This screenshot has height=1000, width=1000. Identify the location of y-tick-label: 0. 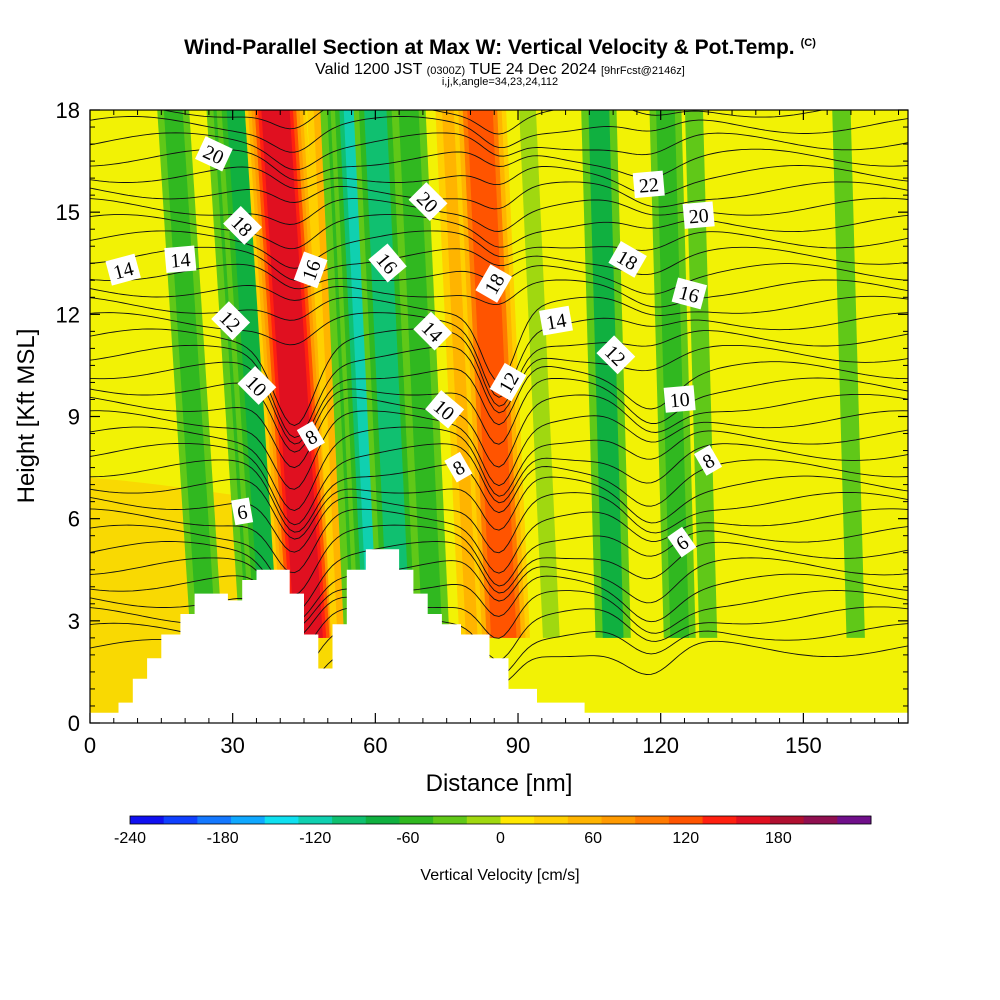
(74, 723).